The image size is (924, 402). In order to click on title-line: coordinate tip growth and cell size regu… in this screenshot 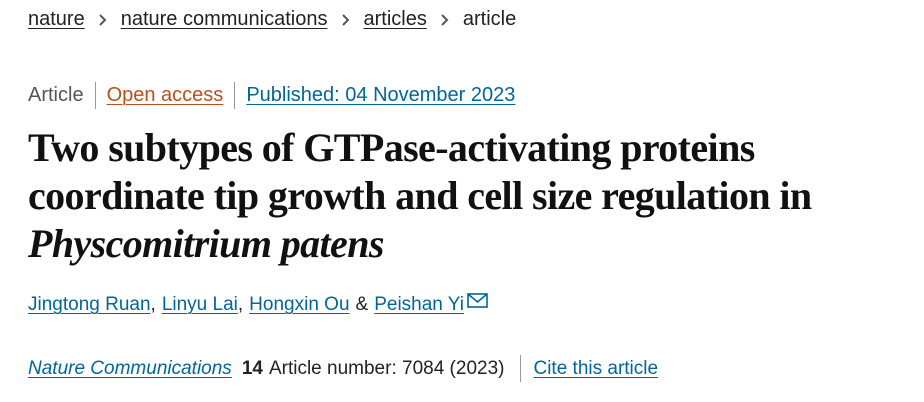, I will do `click(420, 195)`.